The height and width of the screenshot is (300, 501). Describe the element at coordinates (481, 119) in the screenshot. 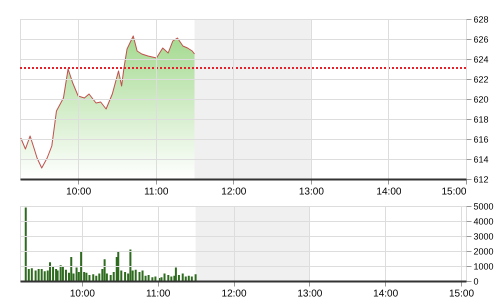

I see `y-tick-label: 618` at that location.